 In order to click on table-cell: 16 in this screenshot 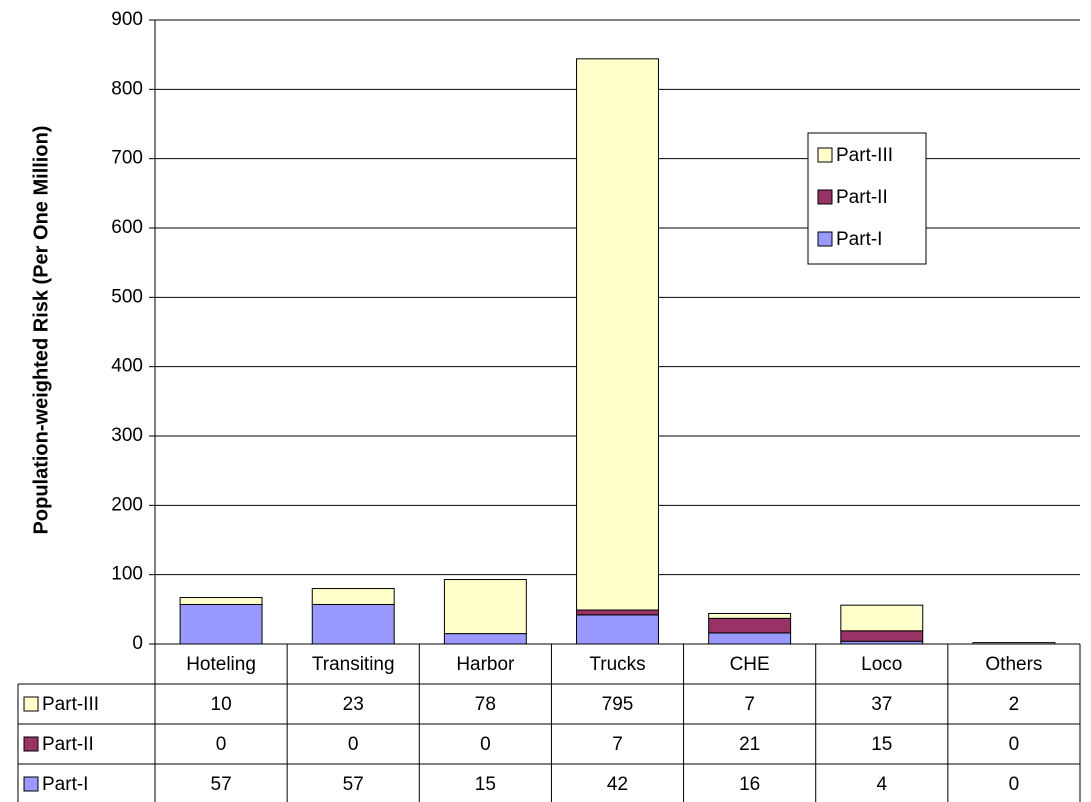, I will do `click(749, 784)`.